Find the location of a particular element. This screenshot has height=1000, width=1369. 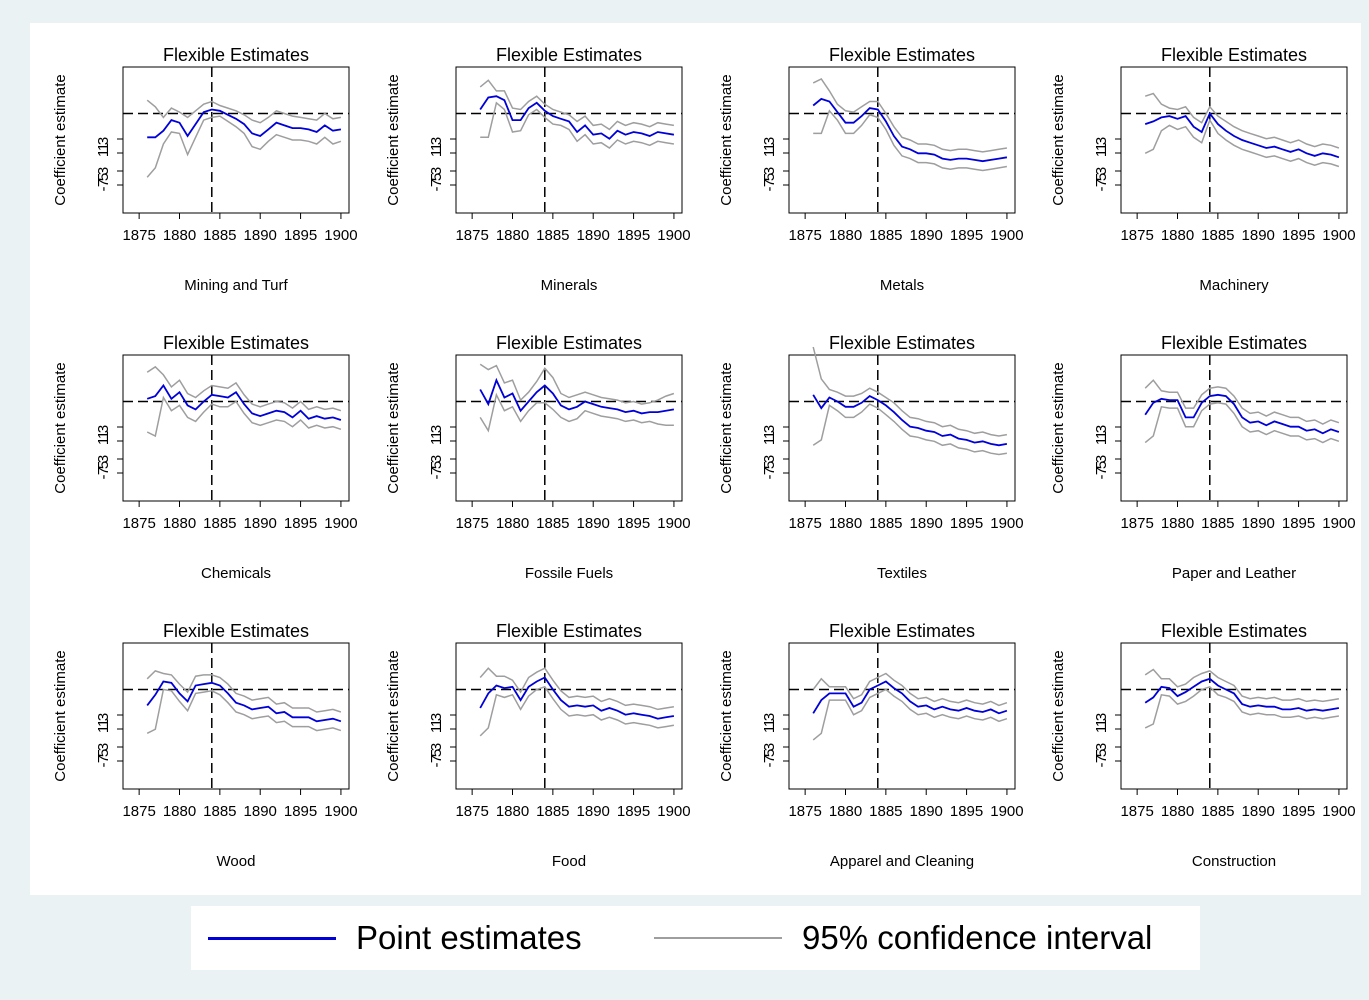

panel-name: Chemicals is located at coordinates (236, 573).